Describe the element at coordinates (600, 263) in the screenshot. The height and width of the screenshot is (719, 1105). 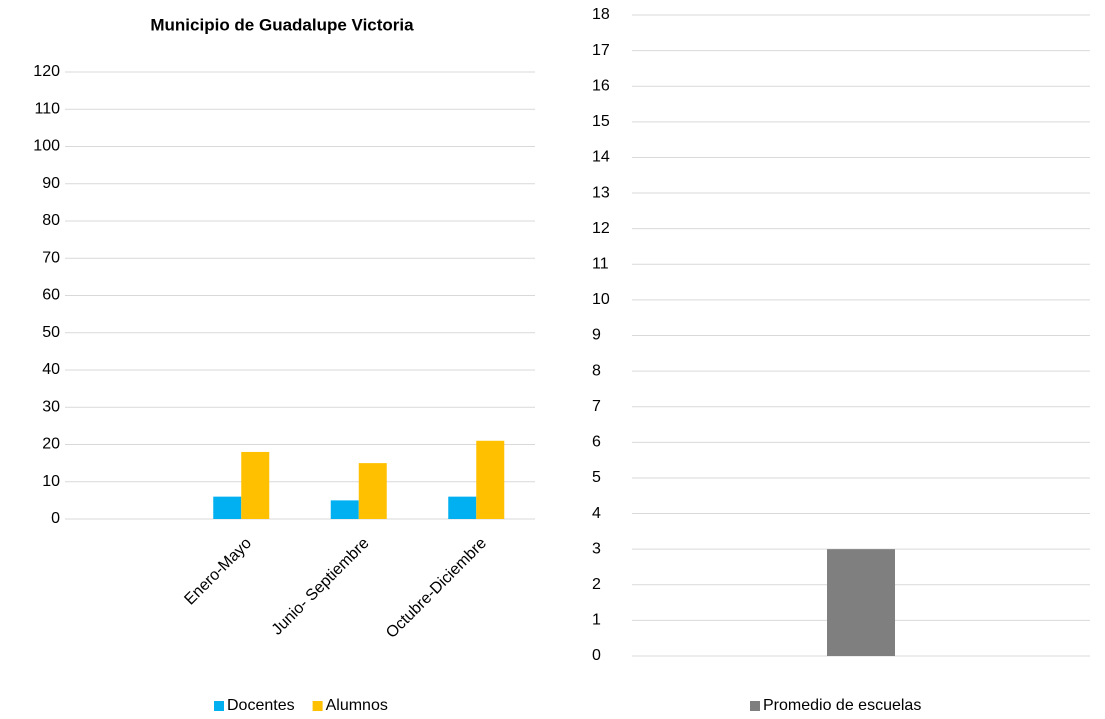
I see `y-tick-label: 11` at that location.